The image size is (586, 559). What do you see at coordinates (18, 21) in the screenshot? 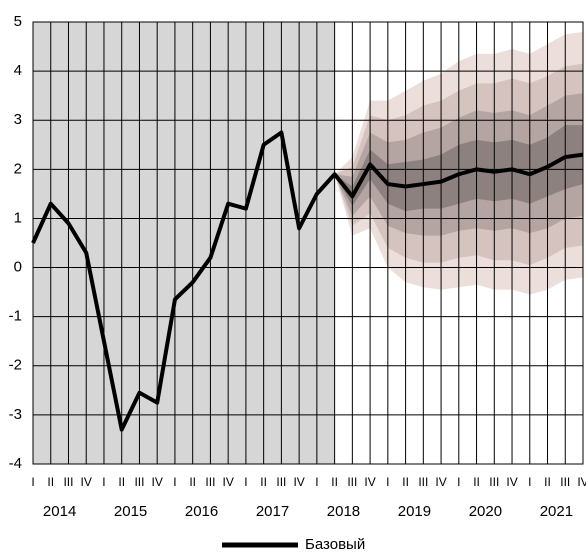
I see `y-tick-label: 5` at bounding box center [18, 21].